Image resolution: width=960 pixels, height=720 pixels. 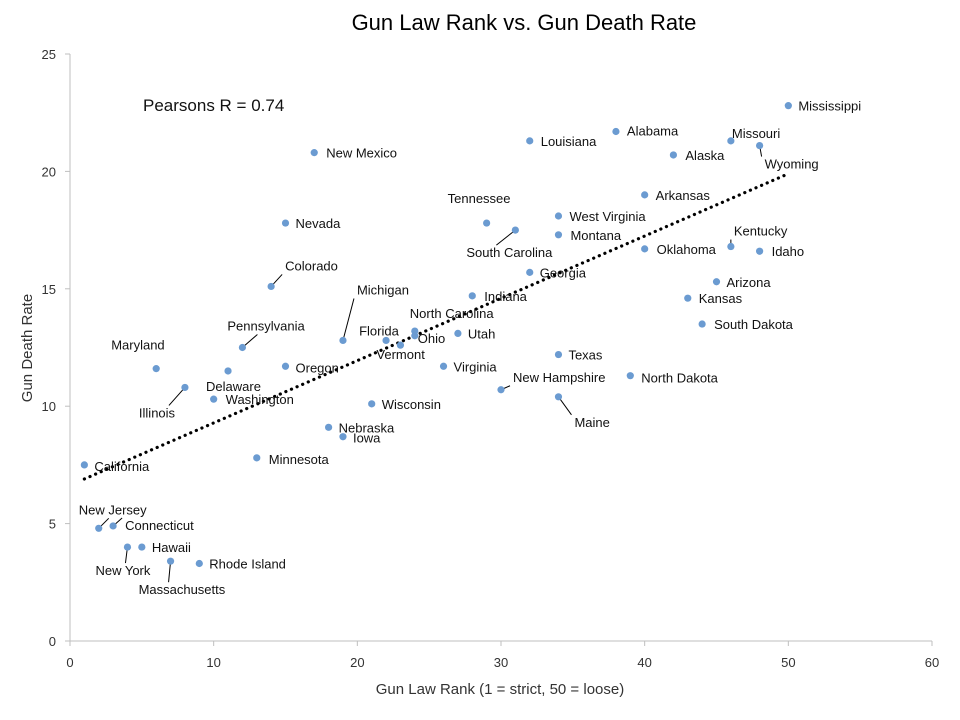 I want to click on point-label: Montana, so click(x=595, y=235).